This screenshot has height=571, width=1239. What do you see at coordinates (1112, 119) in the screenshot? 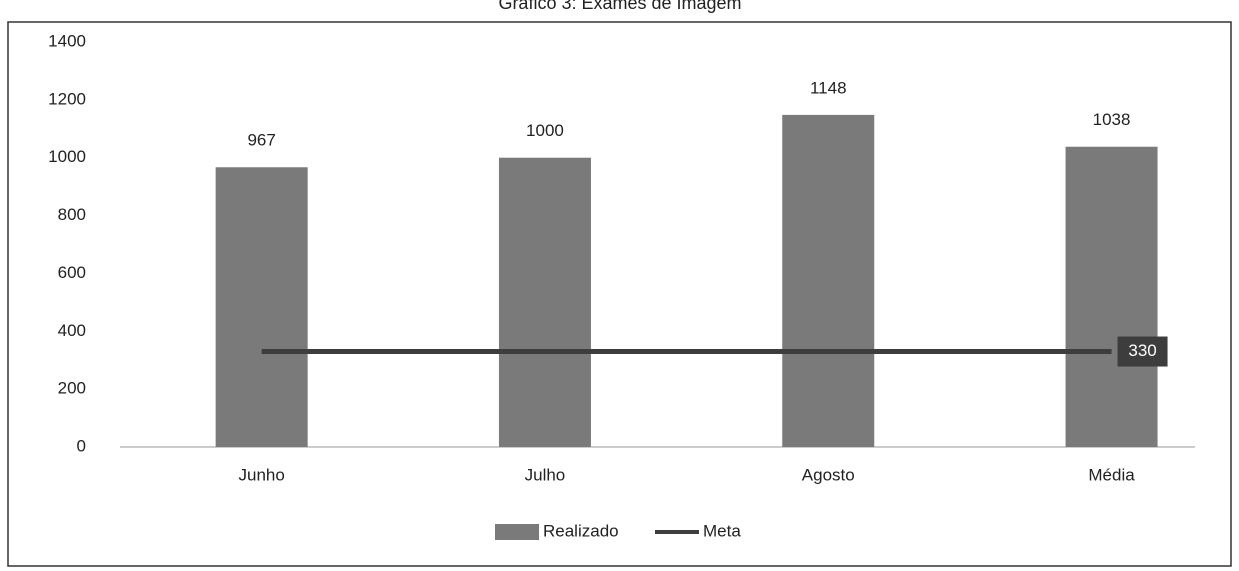
I see `data-label: 1038` at bounding box center [1112, 119].